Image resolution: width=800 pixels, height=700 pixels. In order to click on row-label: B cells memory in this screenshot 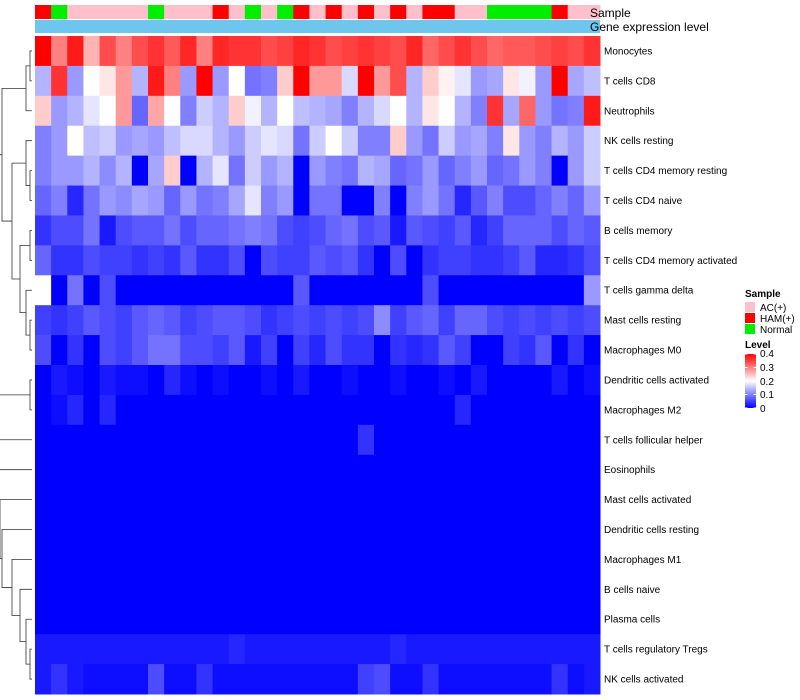, I will do `click(638, 231)`.